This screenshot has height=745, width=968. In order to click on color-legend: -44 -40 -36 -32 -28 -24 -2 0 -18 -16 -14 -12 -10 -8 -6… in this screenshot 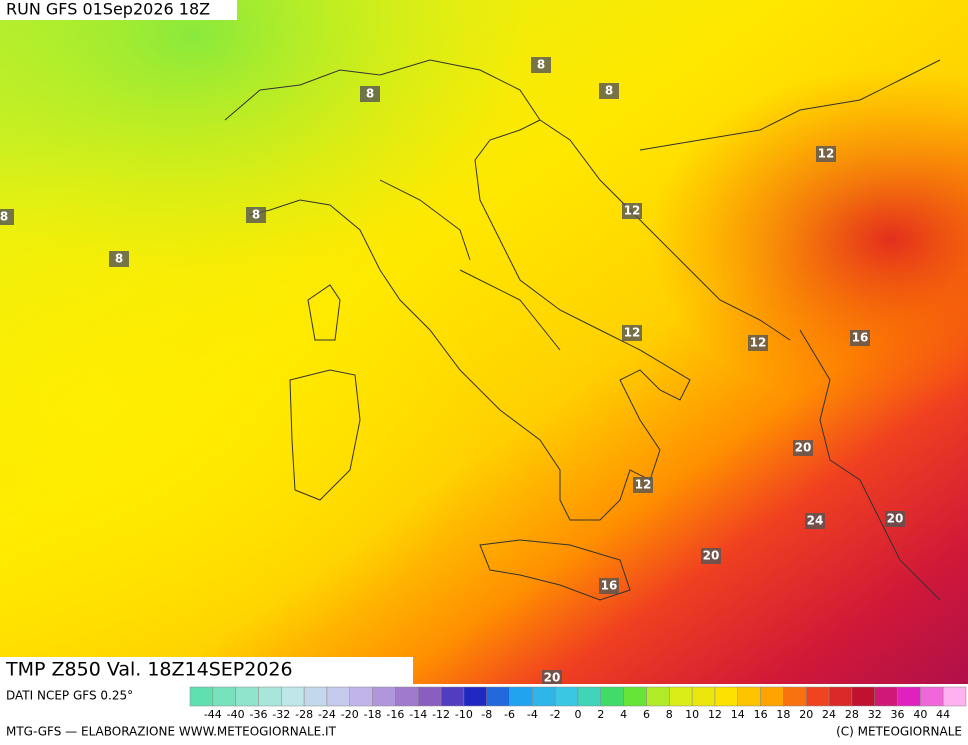, I will do `click(578, 703)`.